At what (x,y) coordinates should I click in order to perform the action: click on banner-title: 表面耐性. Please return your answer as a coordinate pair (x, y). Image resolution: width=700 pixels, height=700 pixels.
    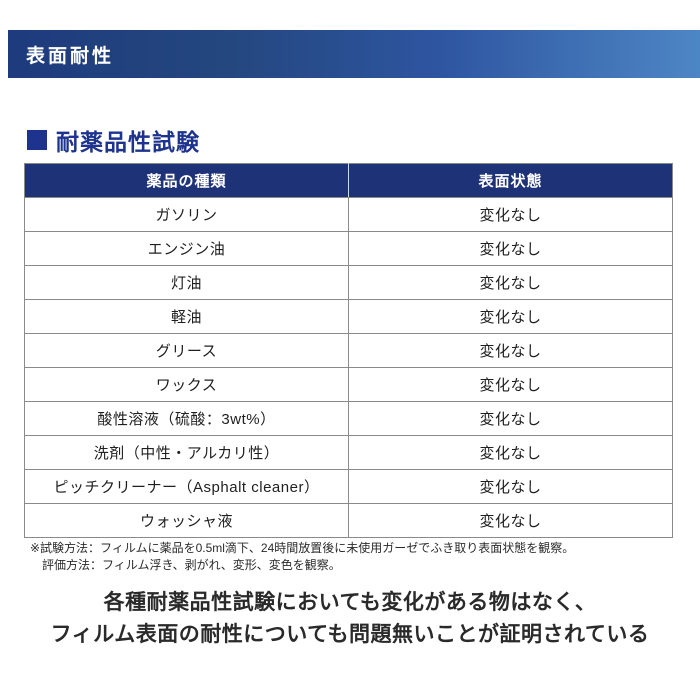
    Looking at the image, I should click on (70, 56).